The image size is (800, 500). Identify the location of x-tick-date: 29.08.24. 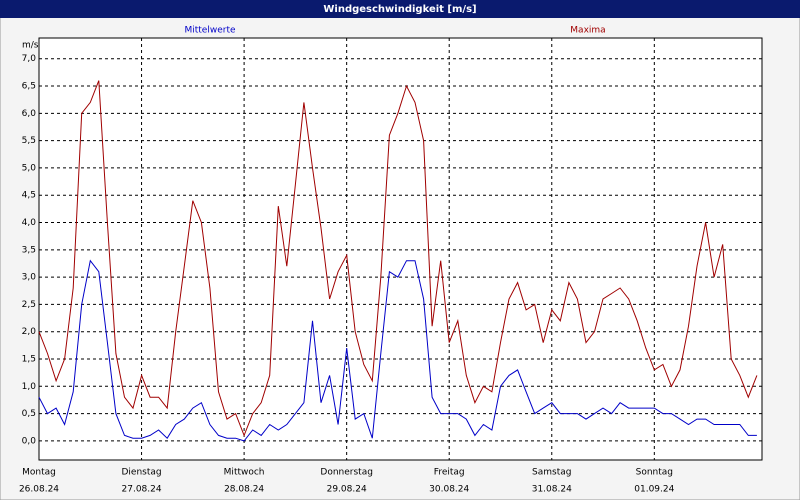
(347, 490).